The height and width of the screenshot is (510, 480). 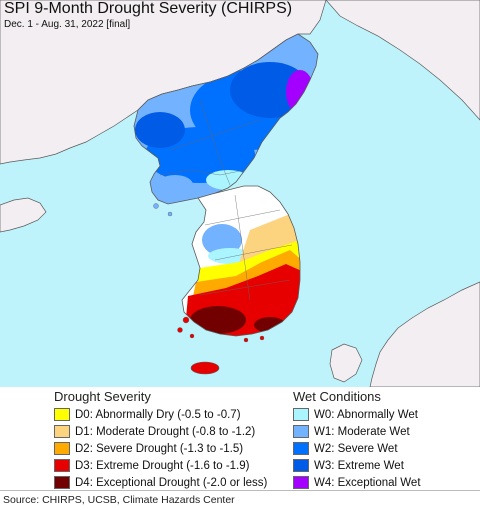 I want to click on legend-item-d1: D1: Moderate Drought (-0.8 to -1.2), so click(x=160, y=431).